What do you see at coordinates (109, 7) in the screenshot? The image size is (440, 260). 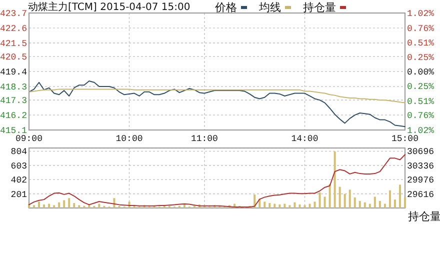 I see `chart-title: 动煤主力[TCM] 2015-04-07 15:00` at bounding box center [109, 7].